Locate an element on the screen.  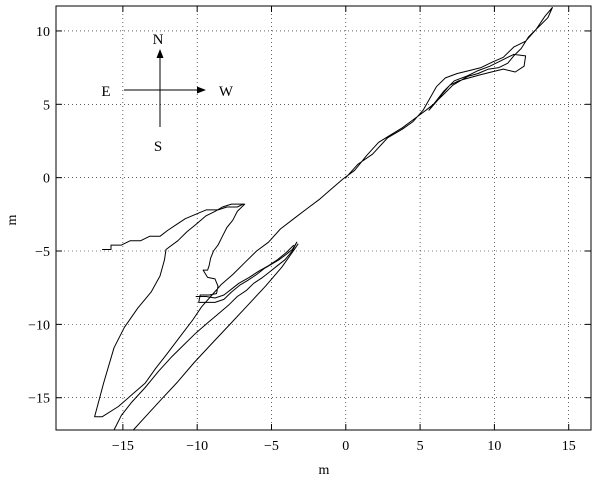
x-tick-label: −15 is located at coordinates (123, 446).